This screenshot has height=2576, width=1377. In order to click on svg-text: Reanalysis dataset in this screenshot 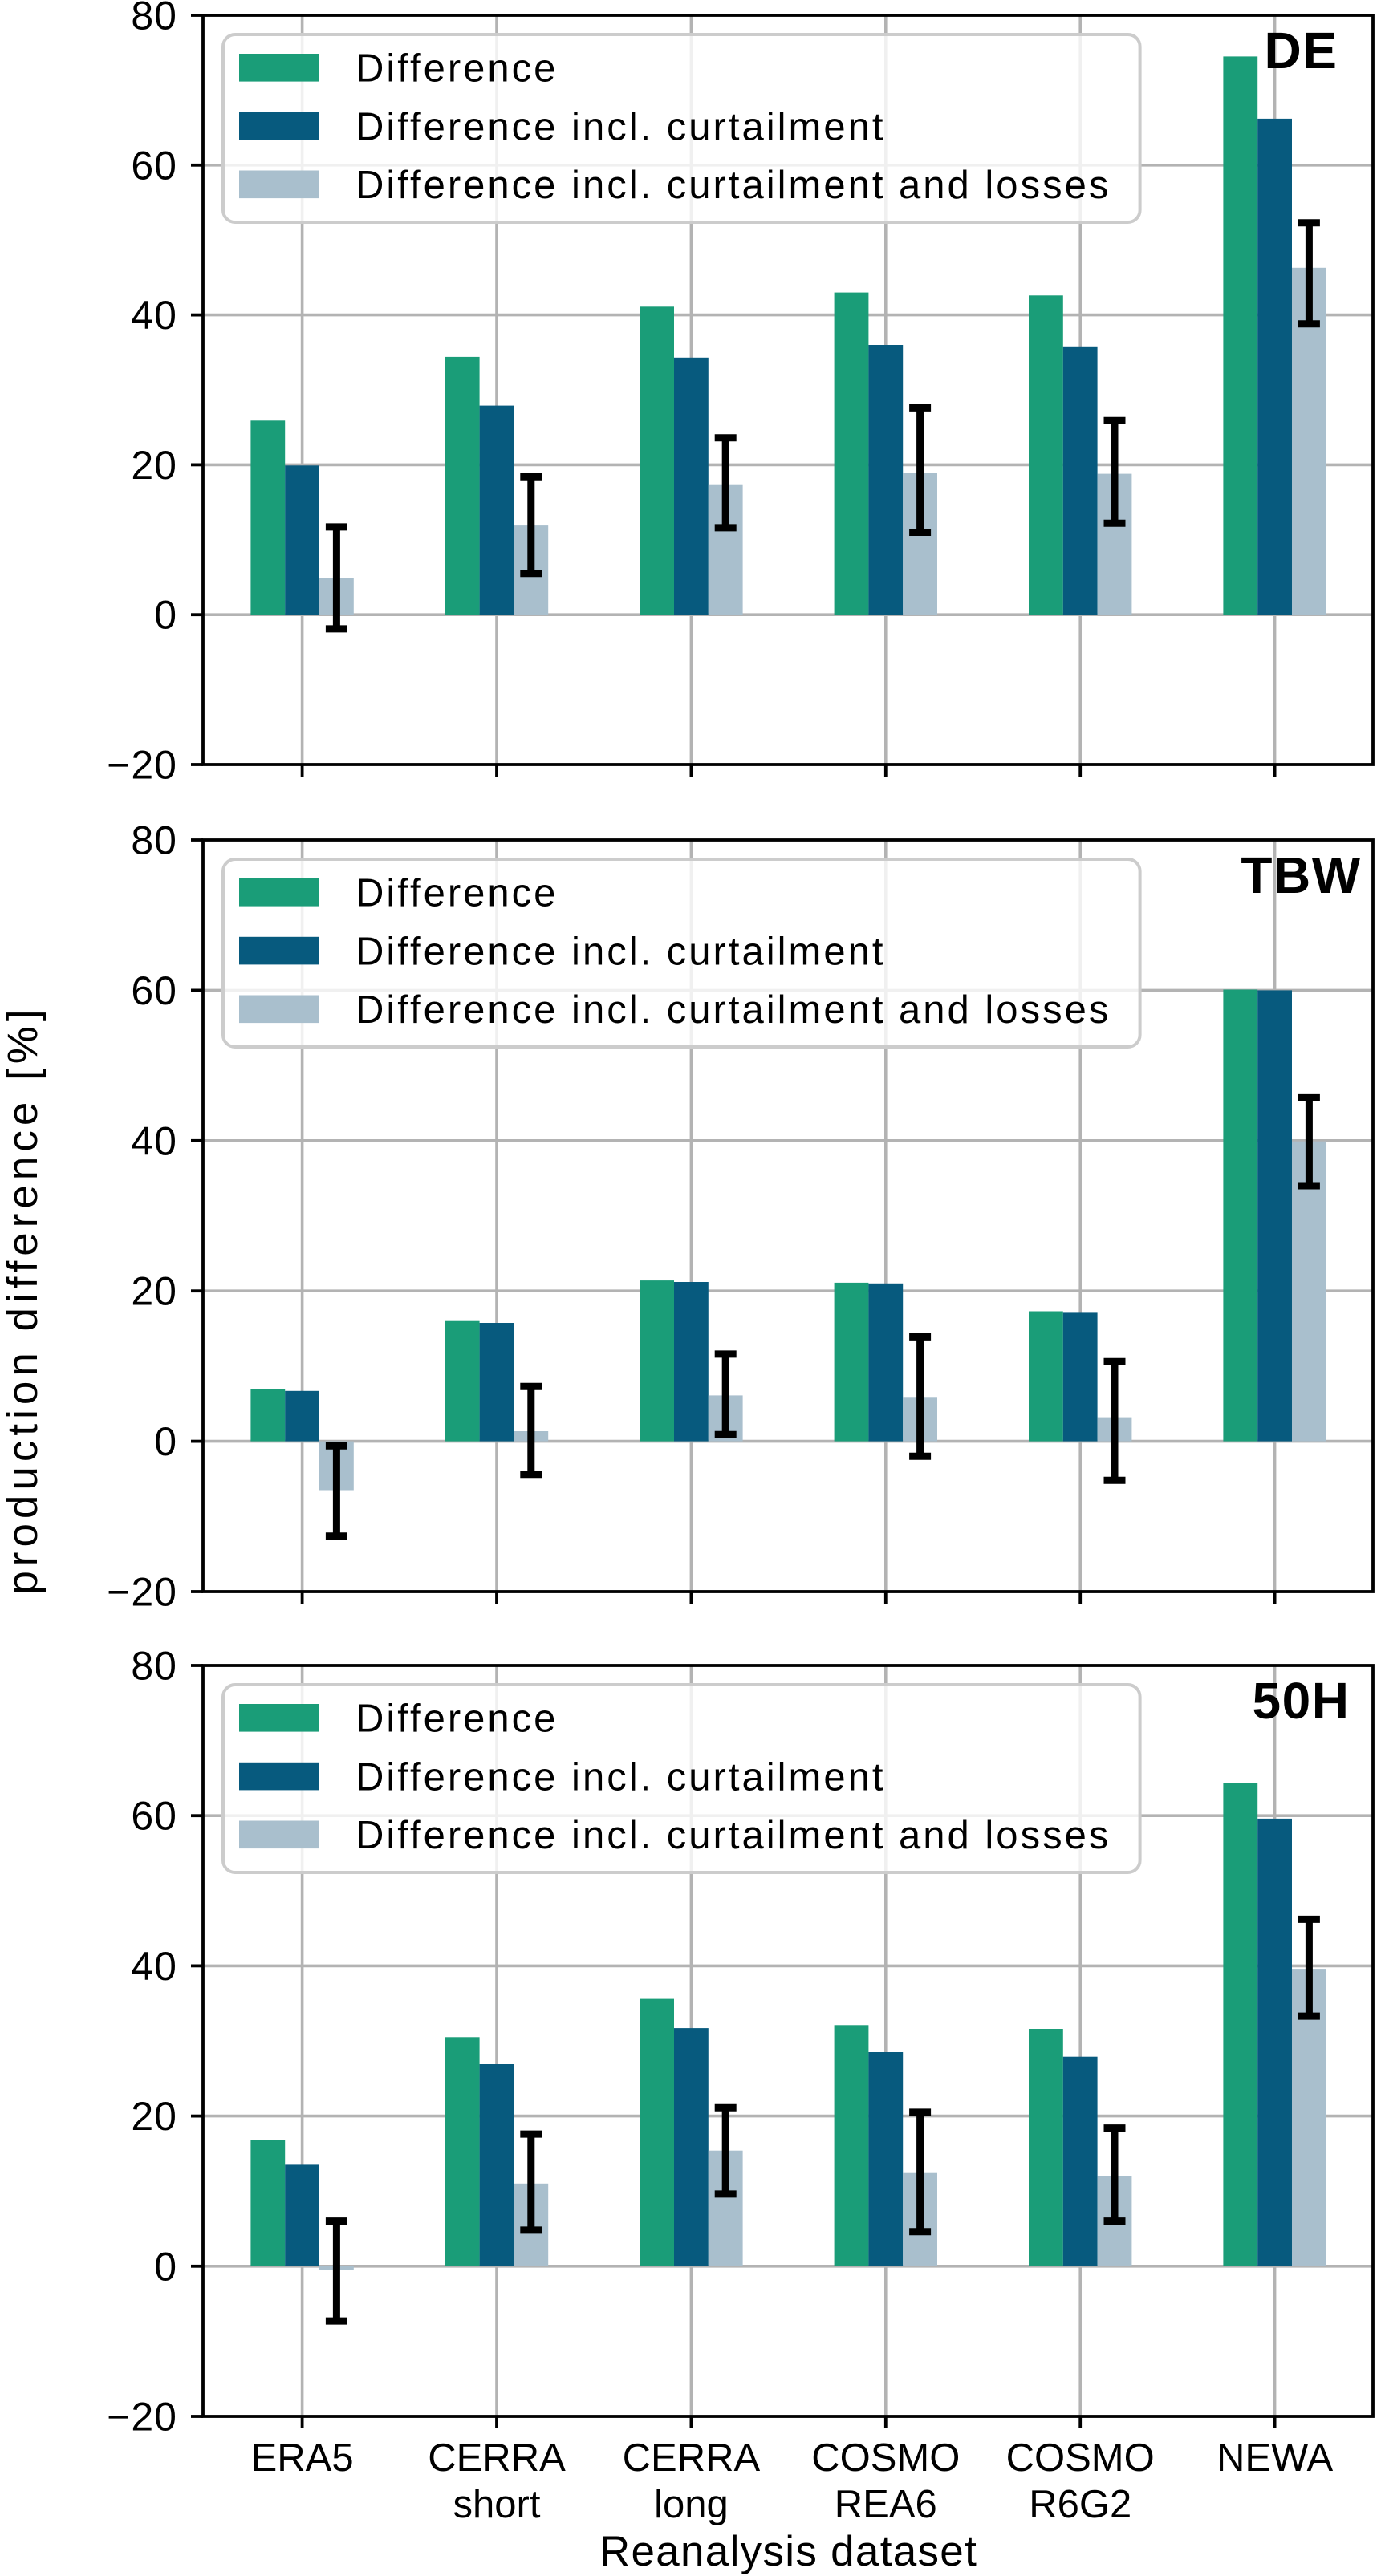, I will do `click(788, 2551)`.